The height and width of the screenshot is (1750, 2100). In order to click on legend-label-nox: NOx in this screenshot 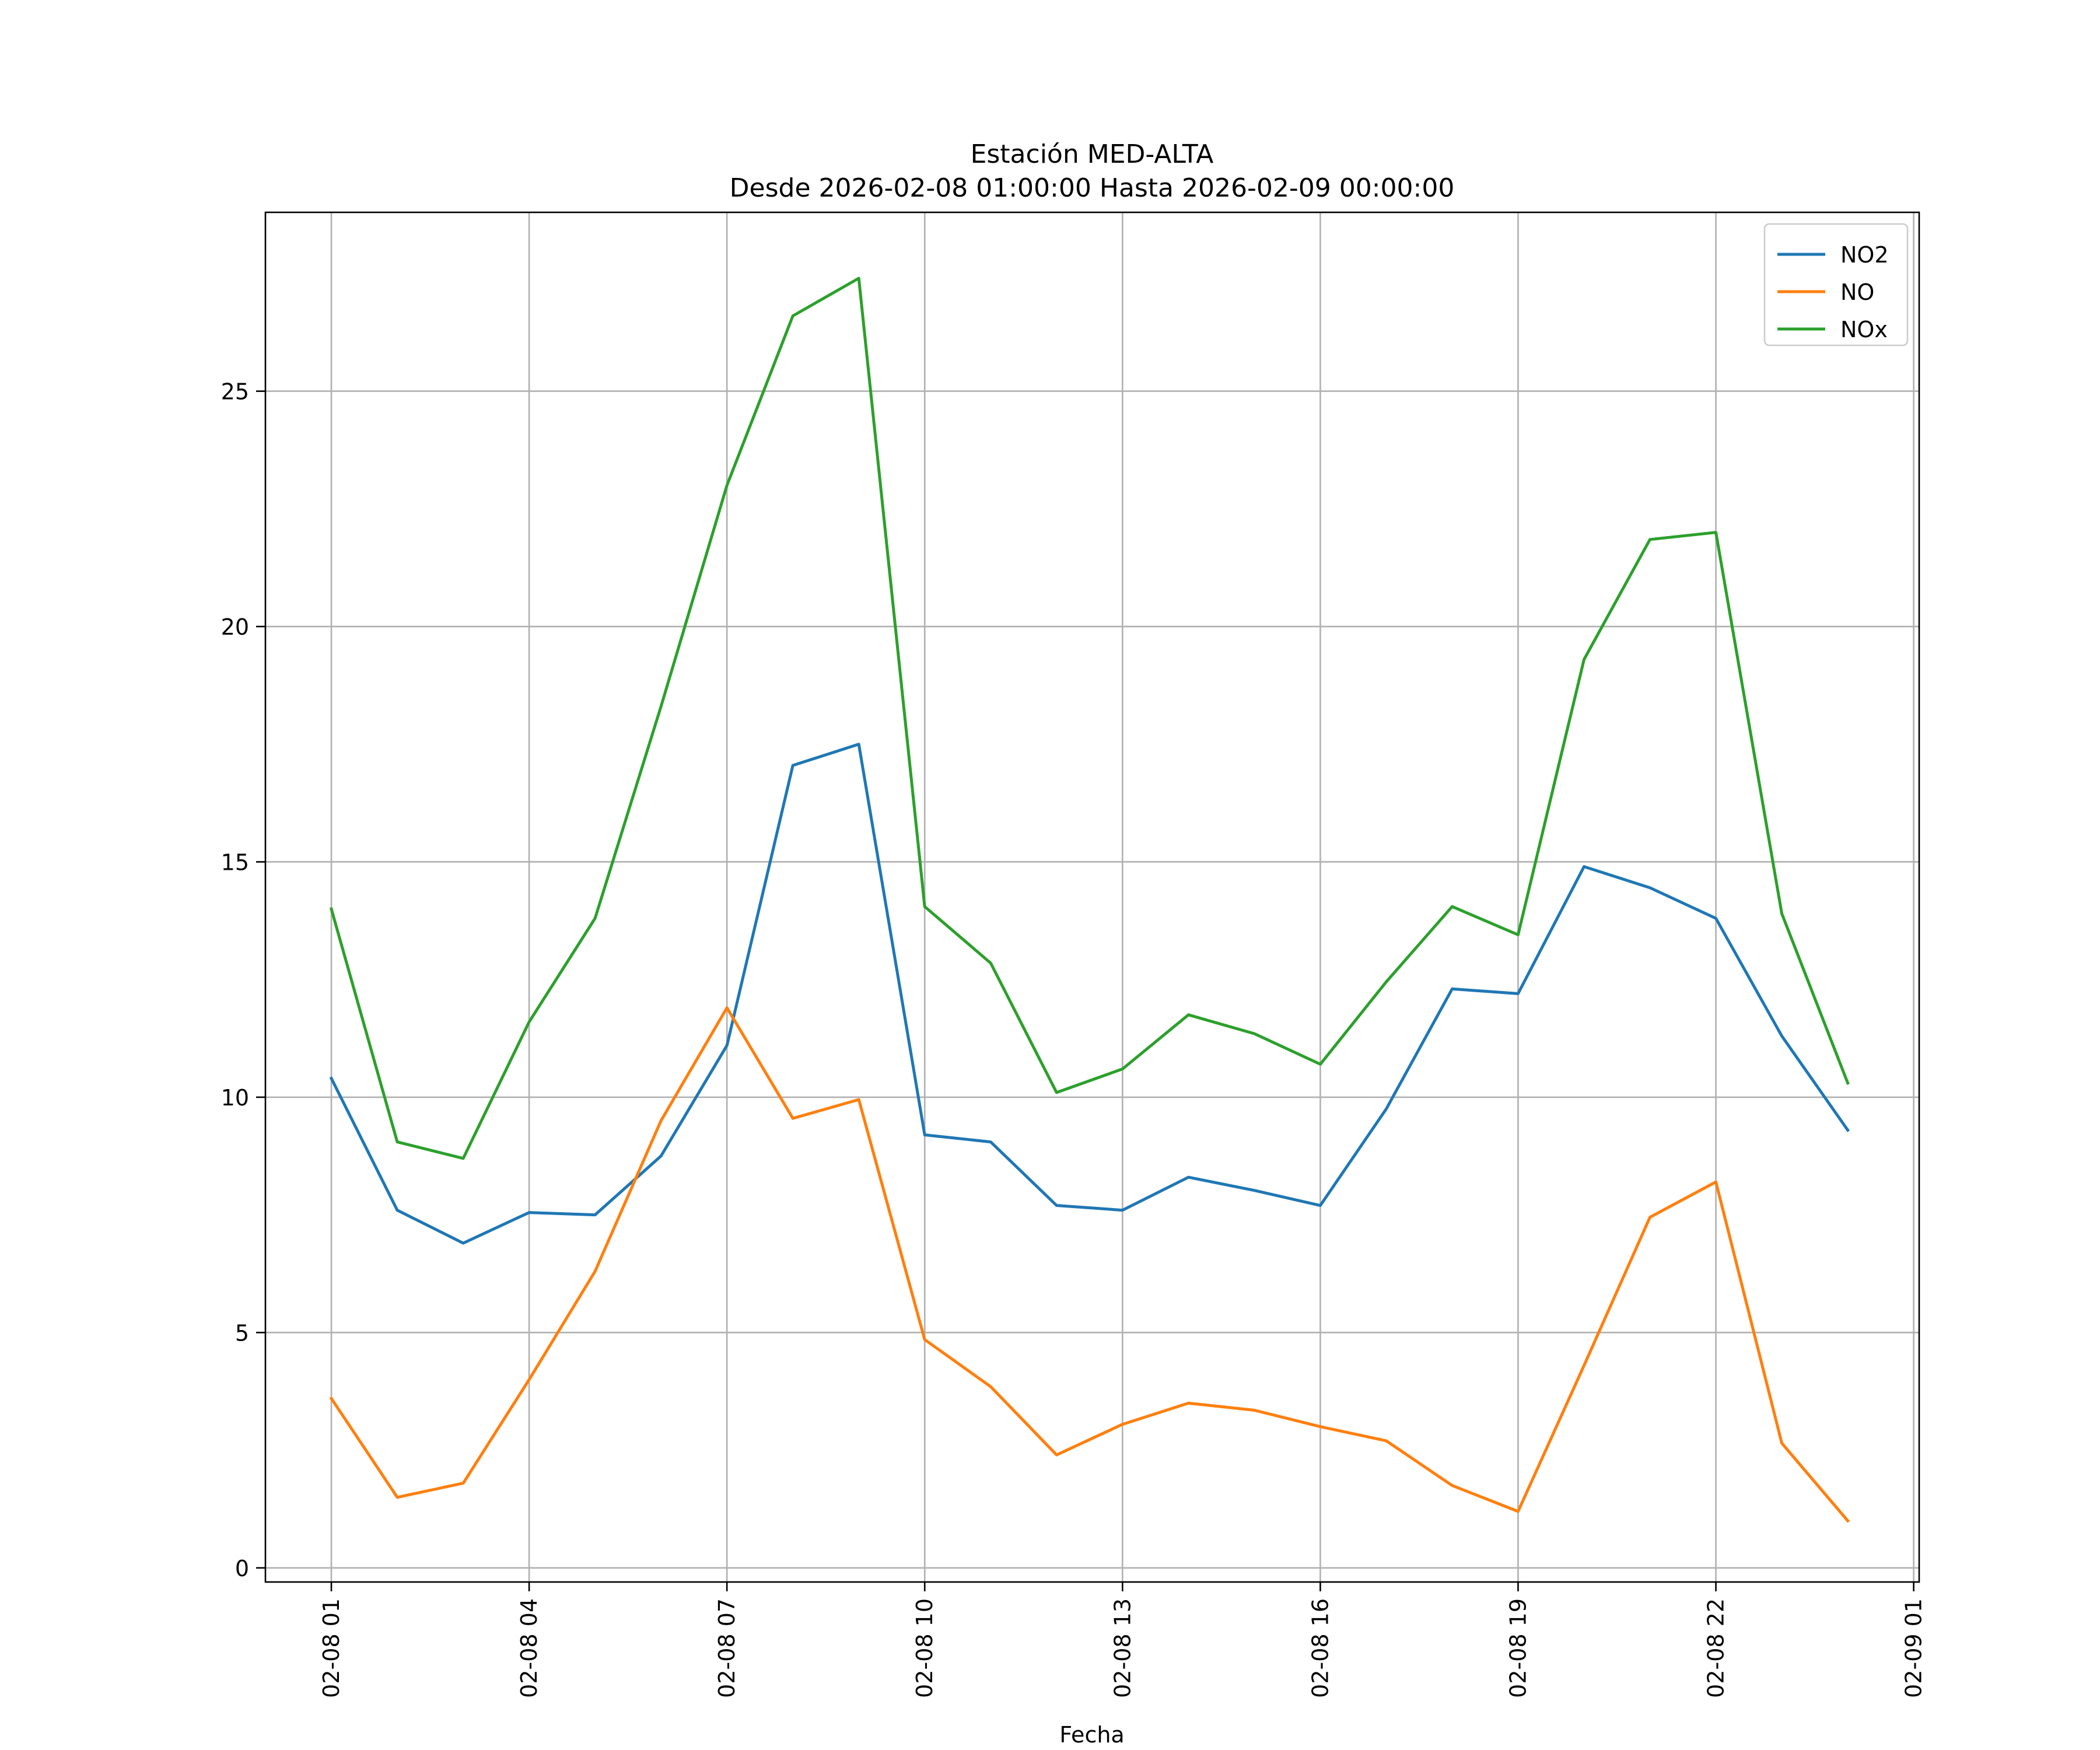, I will do `click(1864, 329)`.